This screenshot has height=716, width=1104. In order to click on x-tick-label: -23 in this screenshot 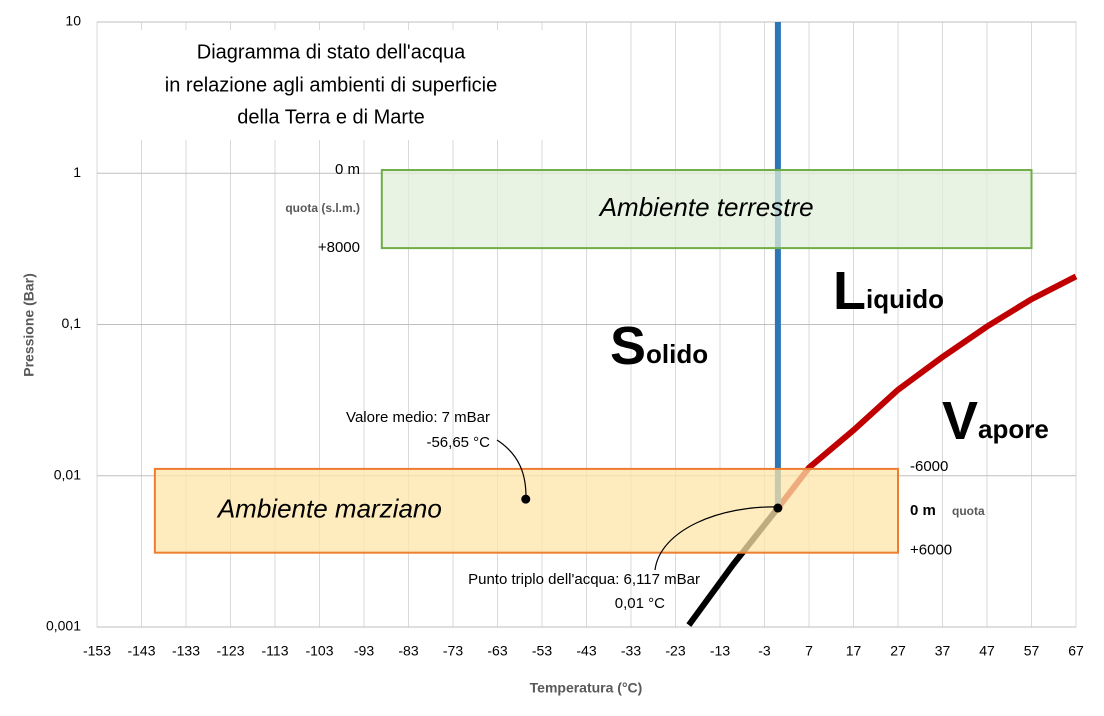, I will do `click(675, 651)`.